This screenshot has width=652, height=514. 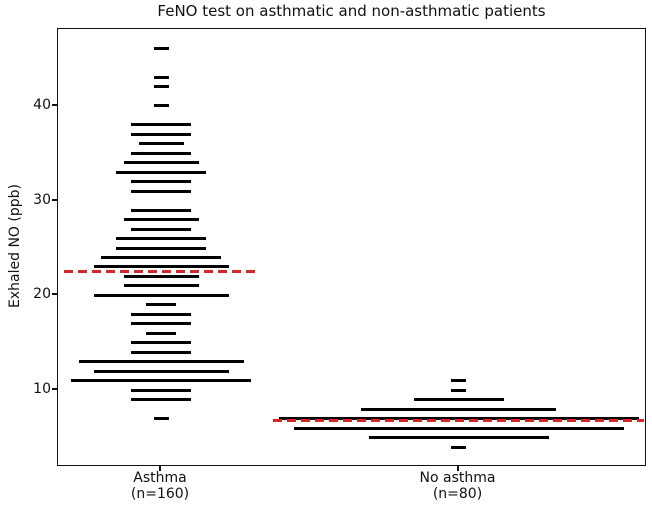 I want to click on group-label: No asthma, so click(x=457, y=478).